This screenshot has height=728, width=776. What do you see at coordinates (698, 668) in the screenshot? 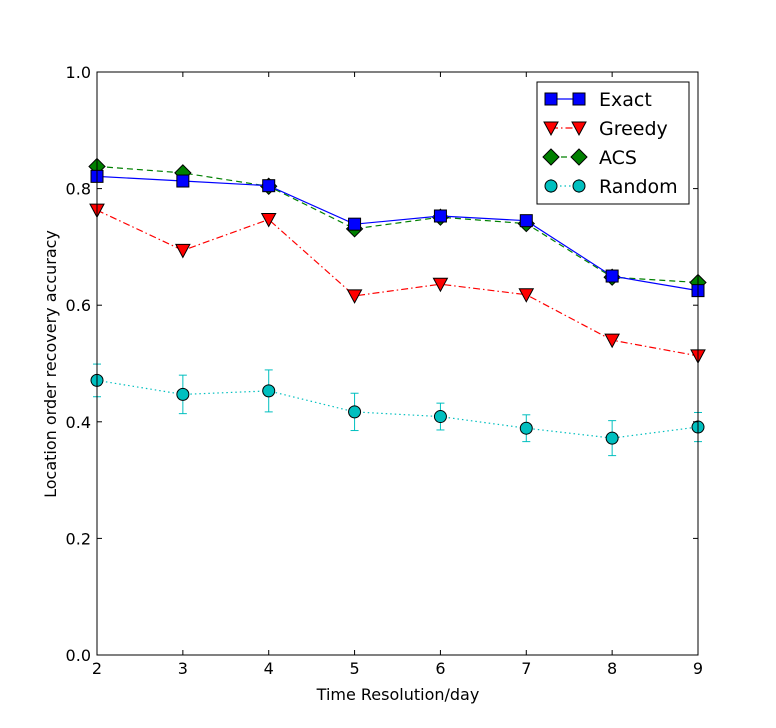
I see `x-tick-label: 9` at bounding box center [698, 668].